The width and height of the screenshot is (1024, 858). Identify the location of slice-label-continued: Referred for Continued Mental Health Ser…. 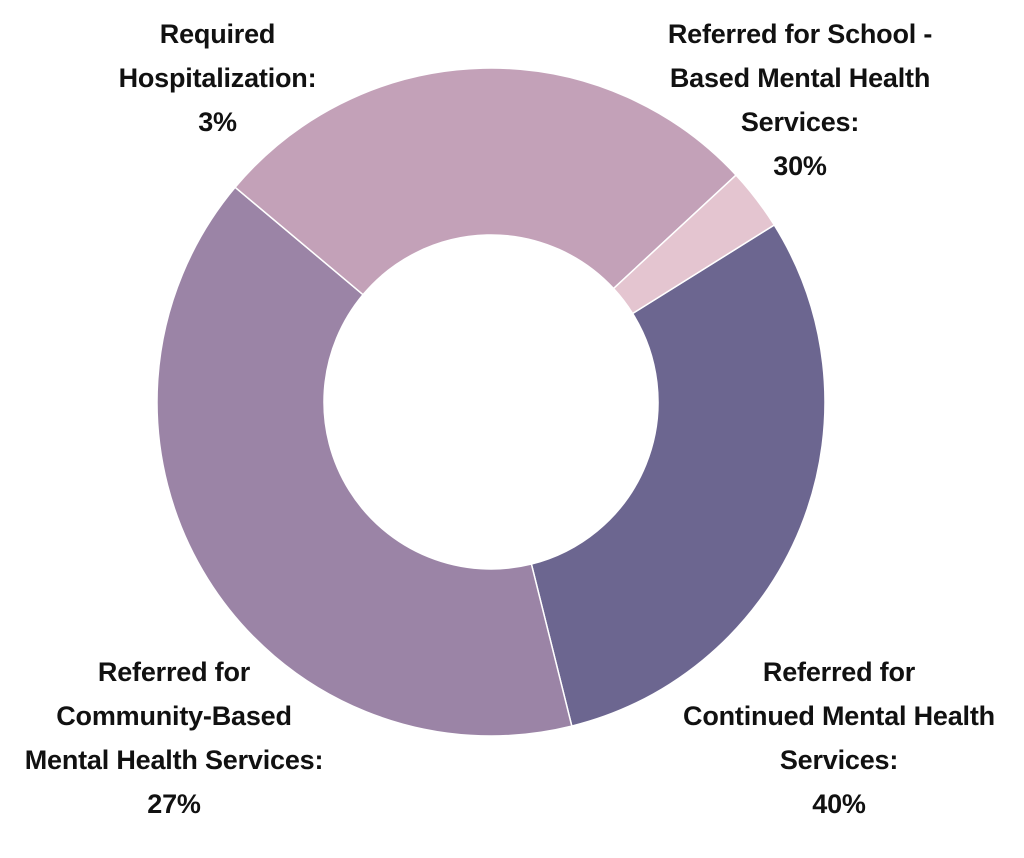
(839, 738).